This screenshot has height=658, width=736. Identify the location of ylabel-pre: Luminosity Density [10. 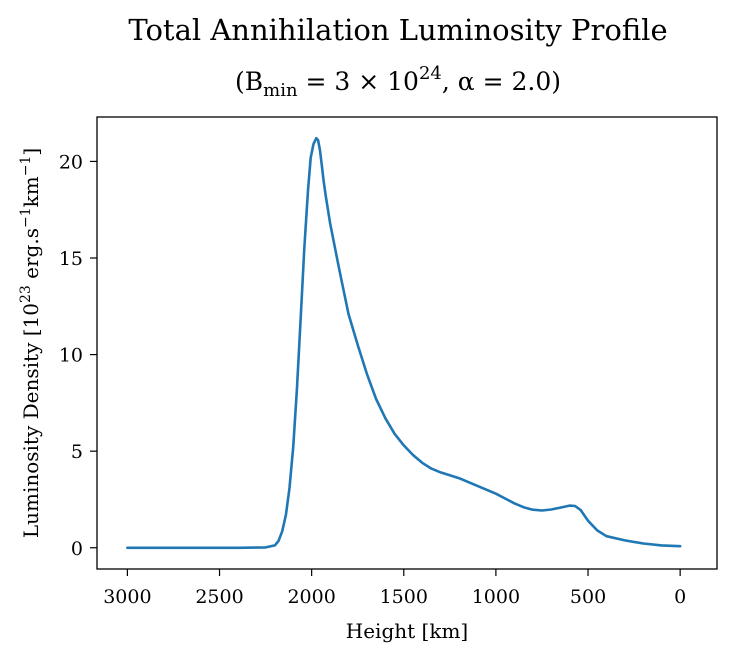
(31, 420).